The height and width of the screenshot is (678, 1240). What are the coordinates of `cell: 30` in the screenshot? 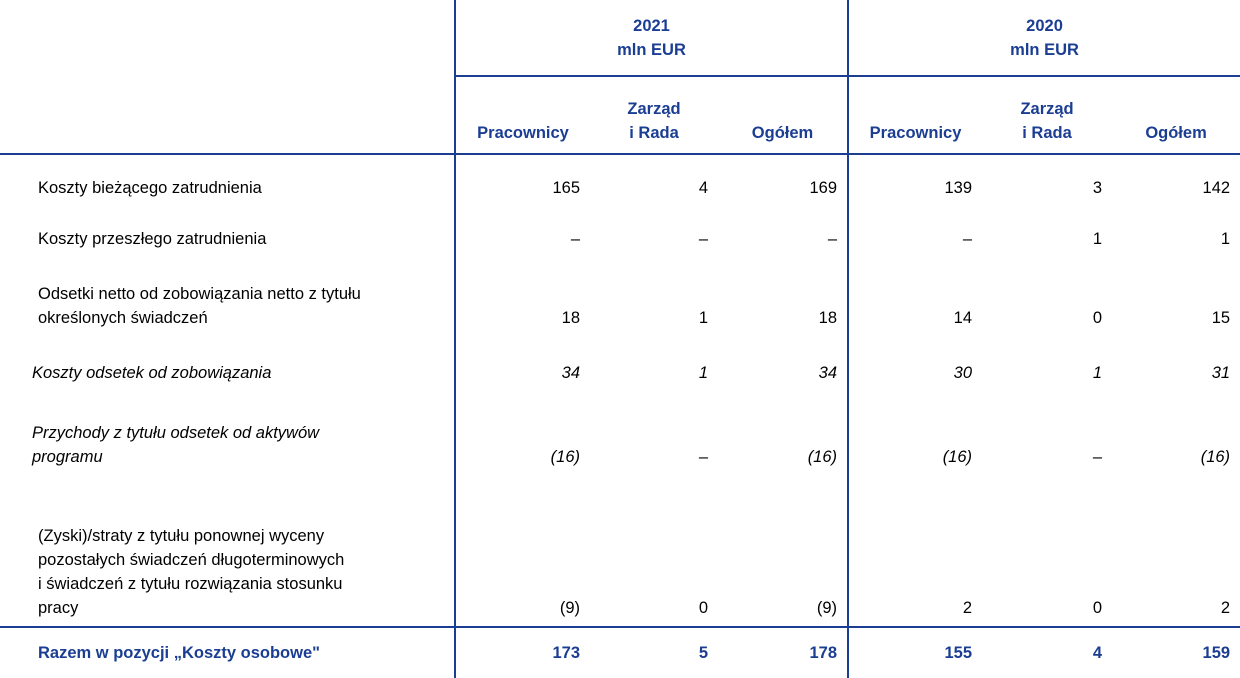 It's located at (915, 363).